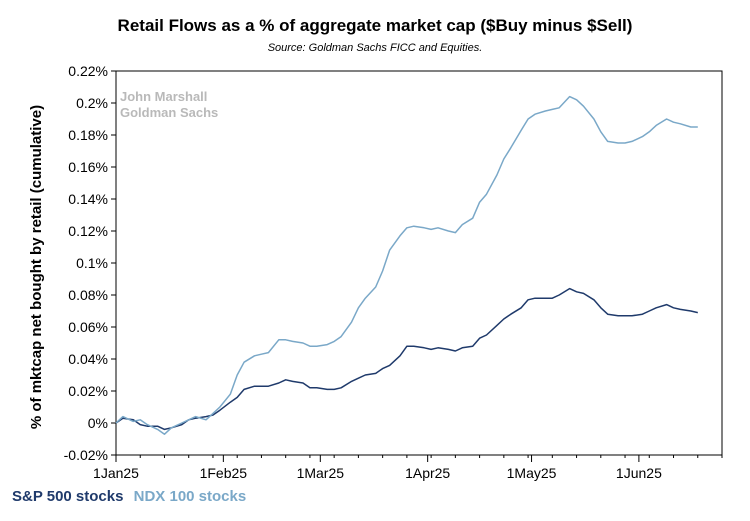  I want to click on x-tick-label: 1Apr25, so click(427, 473).